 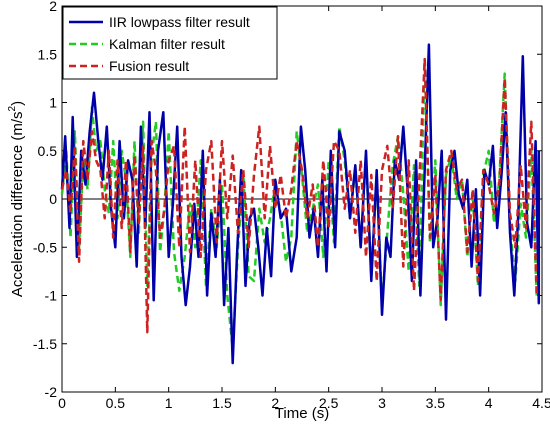 I want to click on y-tick-label: 2, so click(x=53, y=7).